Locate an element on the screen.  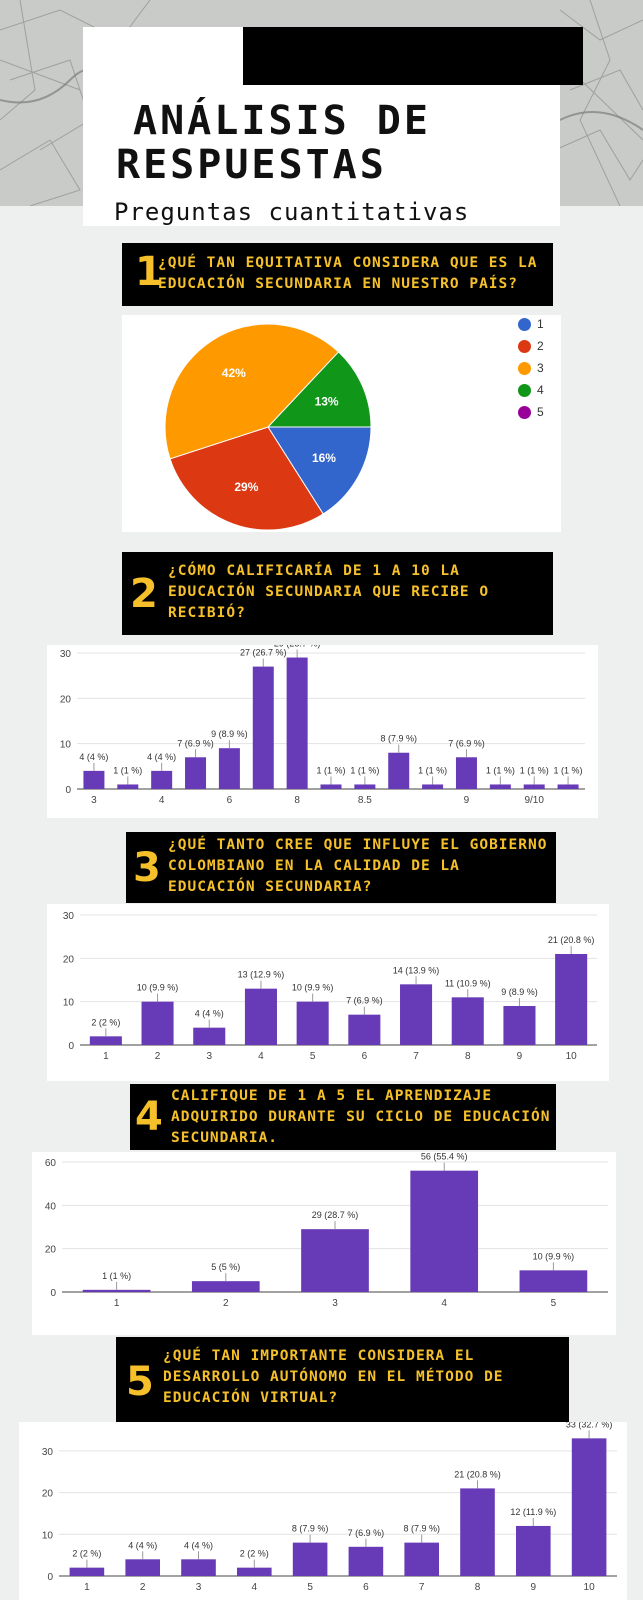
data-label: 27 (26.7 %) is located at coordinates (263, 653).